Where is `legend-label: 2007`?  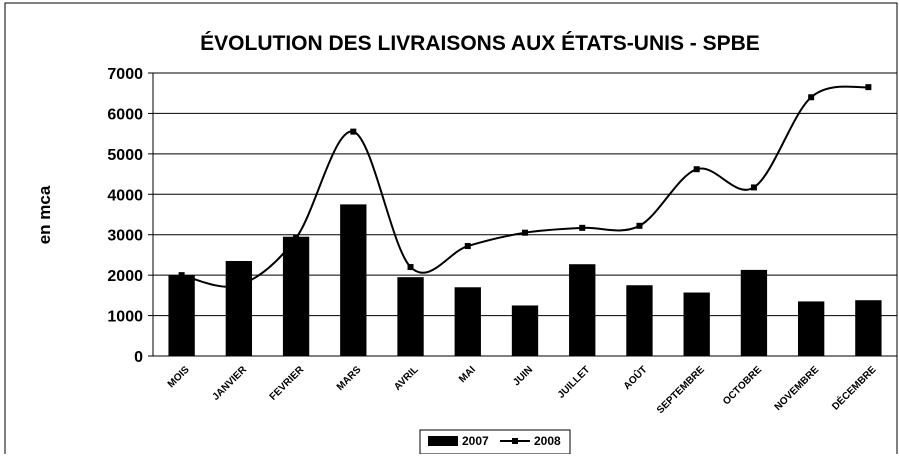 legend-label: 2007 is located at coordinates (475, 441).